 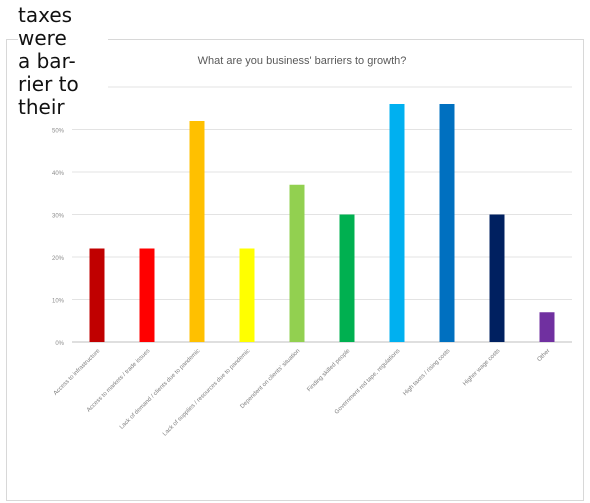 I want to click on x-tick-label: High taxes / rising costs, so click(x=426, y=372).